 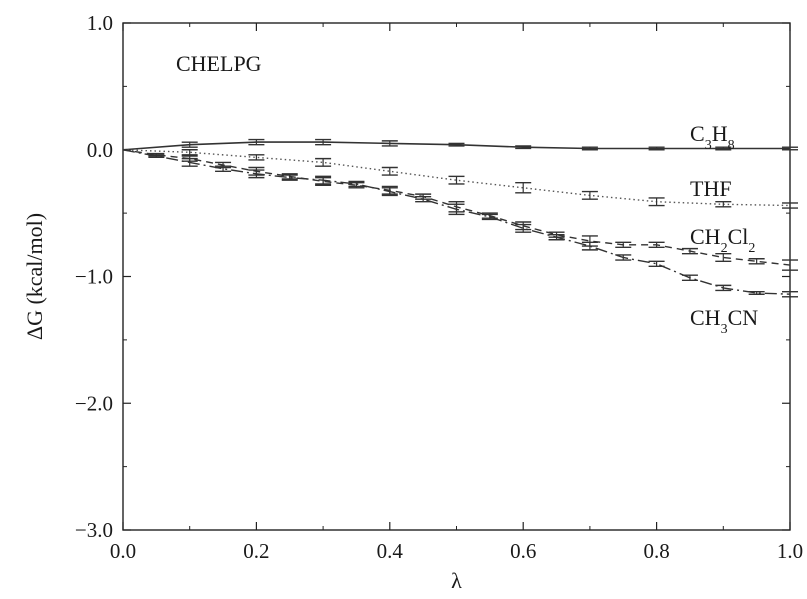 What do you see at coordinates (712, 137) in the screenshot?
I see `series-label-c3h8: C3H8` at bounding box center [712, 137].